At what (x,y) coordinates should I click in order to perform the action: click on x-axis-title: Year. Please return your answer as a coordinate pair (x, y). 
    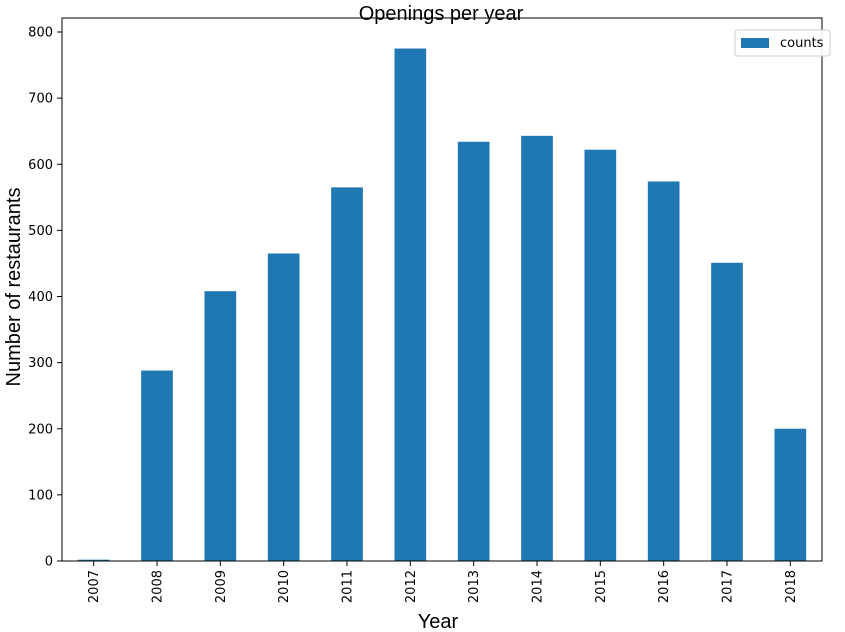
    Looking at the image, I should click on (438, 621).